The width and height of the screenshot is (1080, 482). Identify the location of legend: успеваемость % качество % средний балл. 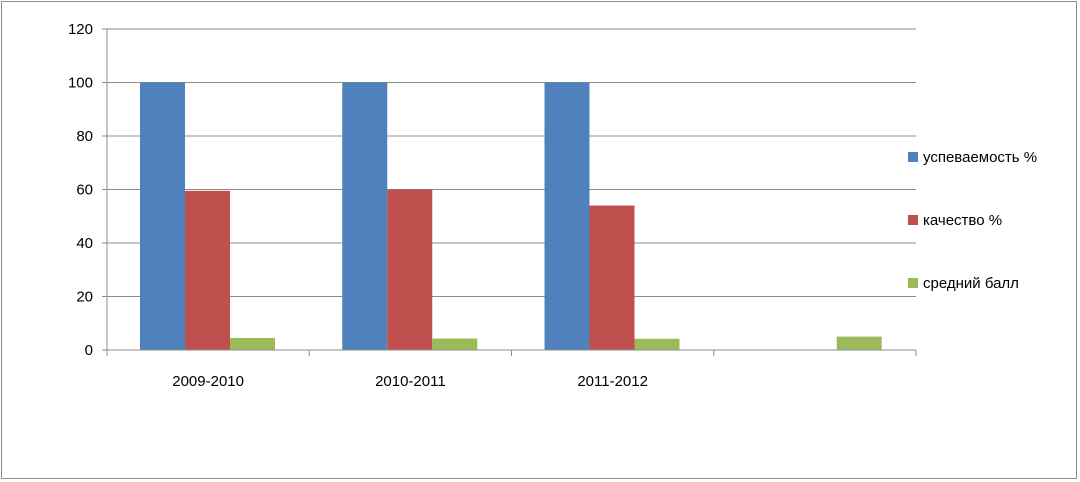
(972, 220).